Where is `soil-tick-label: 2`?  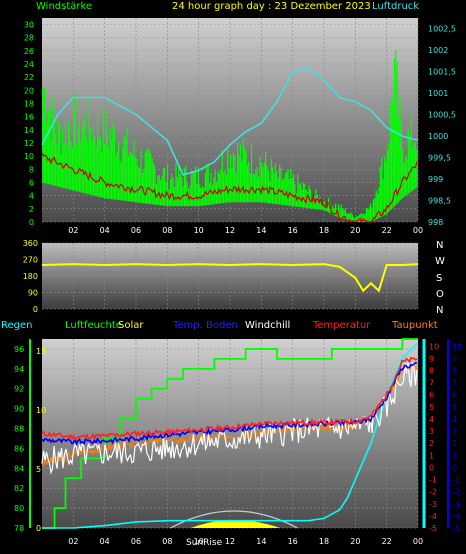 soil-tick-label: 2 is located at coordinates (454, 443).